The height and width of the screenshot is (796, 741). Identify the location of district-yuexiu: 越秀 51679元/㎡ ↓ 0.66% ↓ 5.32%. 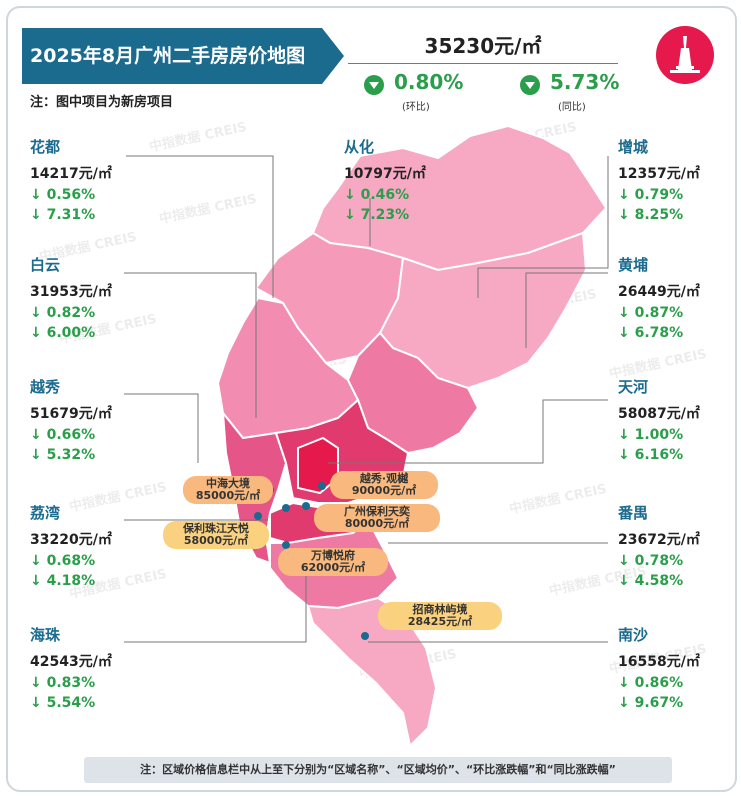
(85, 419).